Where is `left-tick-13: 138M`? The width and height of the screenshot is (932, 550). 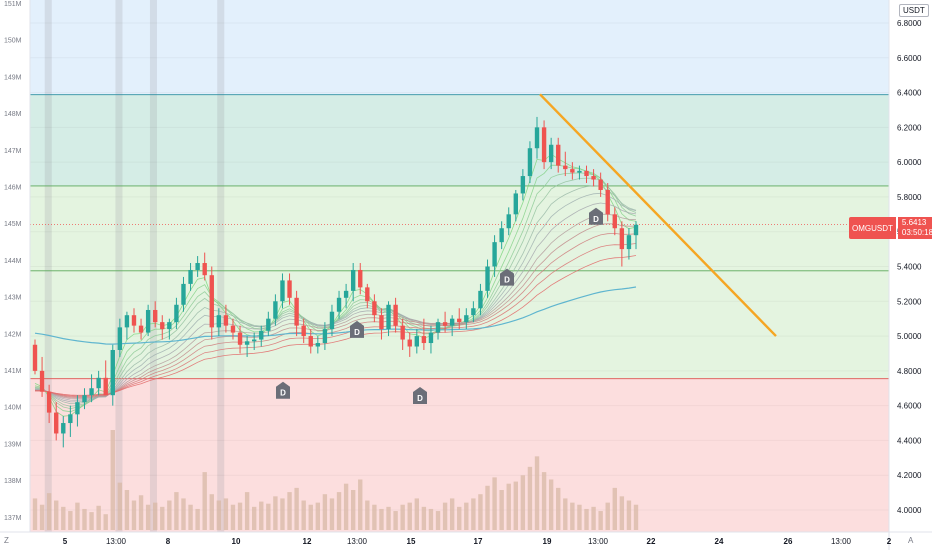
left-tick-13: 138M is located at coordinates (13, 481).